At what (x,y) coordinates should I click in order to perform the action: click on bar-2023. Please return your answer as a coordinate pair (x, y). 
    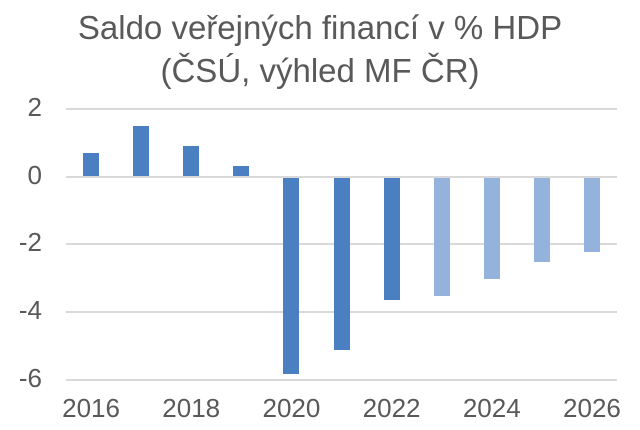
    Looking at the image, I should click on (441, 237).